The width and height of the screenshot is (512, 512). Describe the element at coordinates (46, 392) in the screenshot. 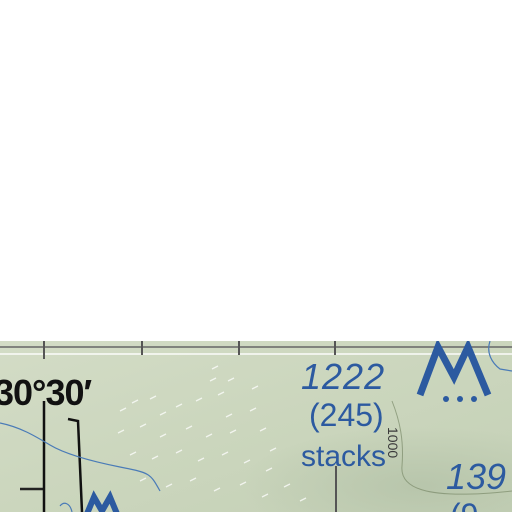

I see `latitude-label: 30°30′` at that location.